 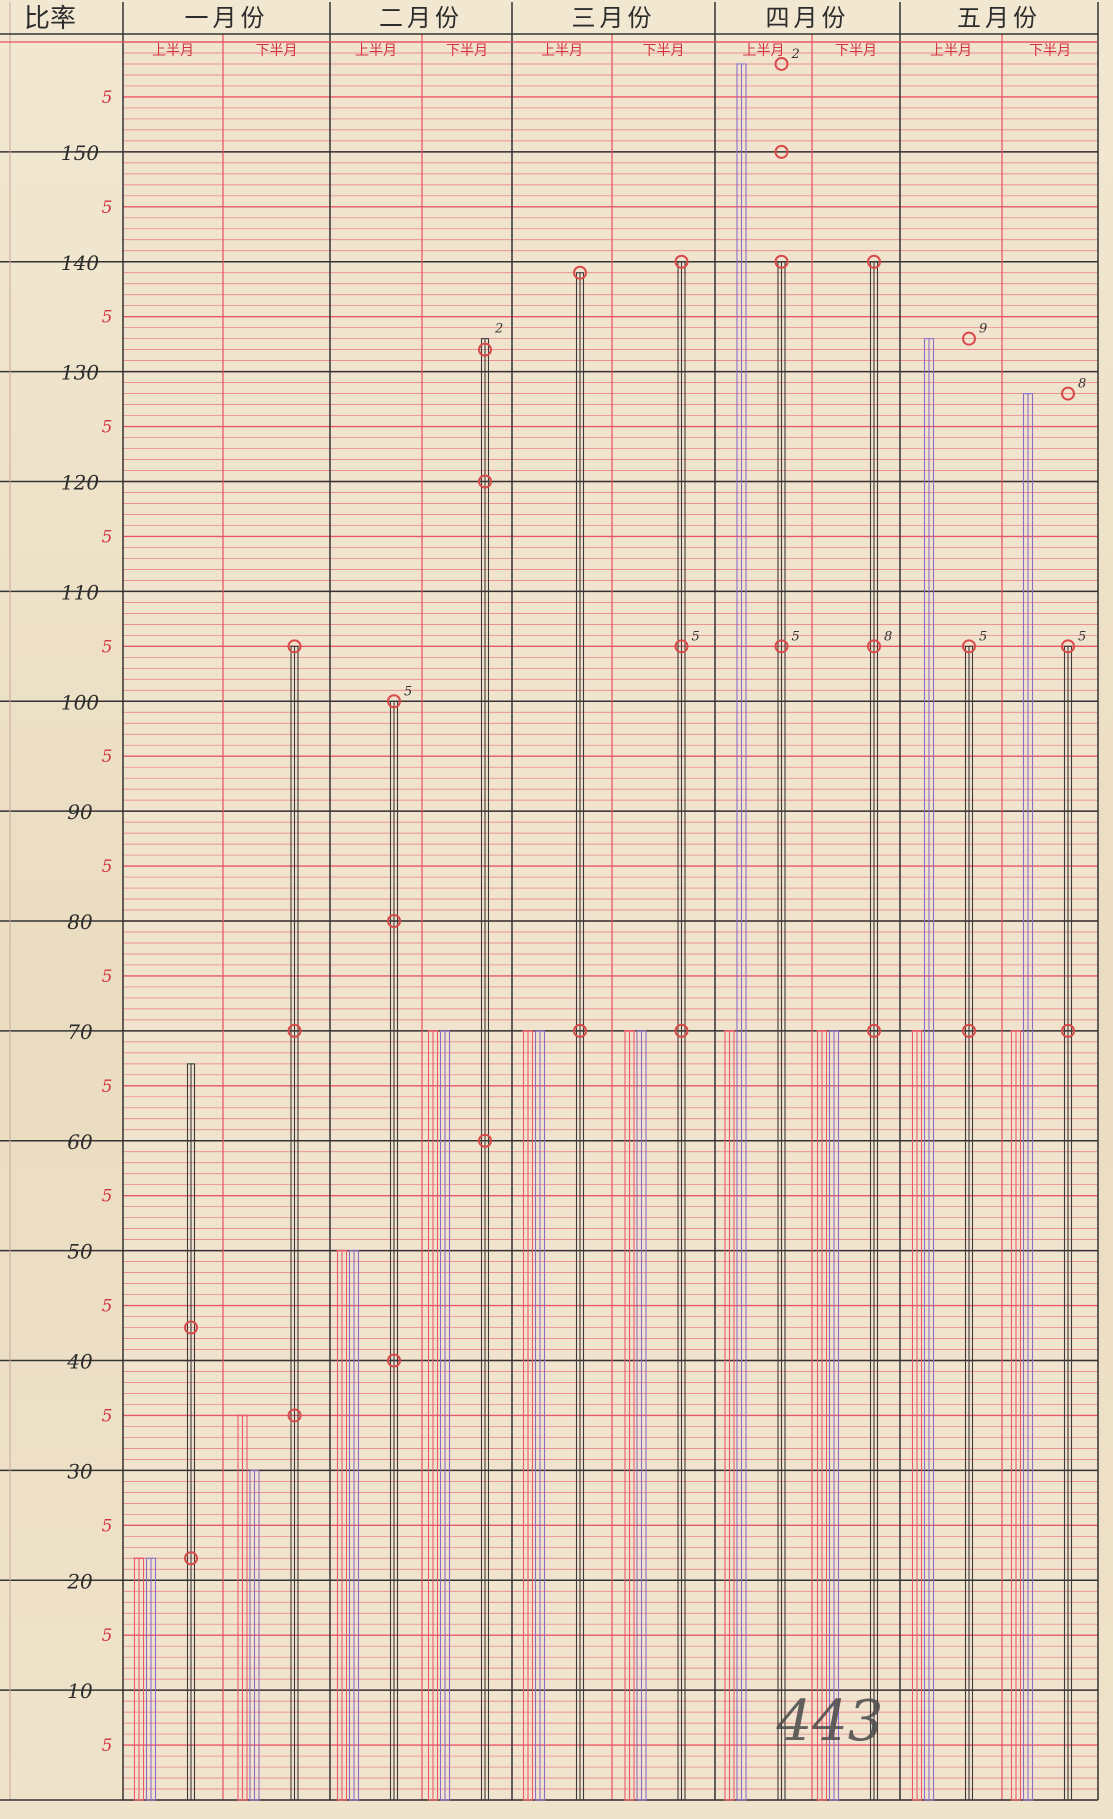 I want to click on month-header: 二月份, so click(x=421, y=18).